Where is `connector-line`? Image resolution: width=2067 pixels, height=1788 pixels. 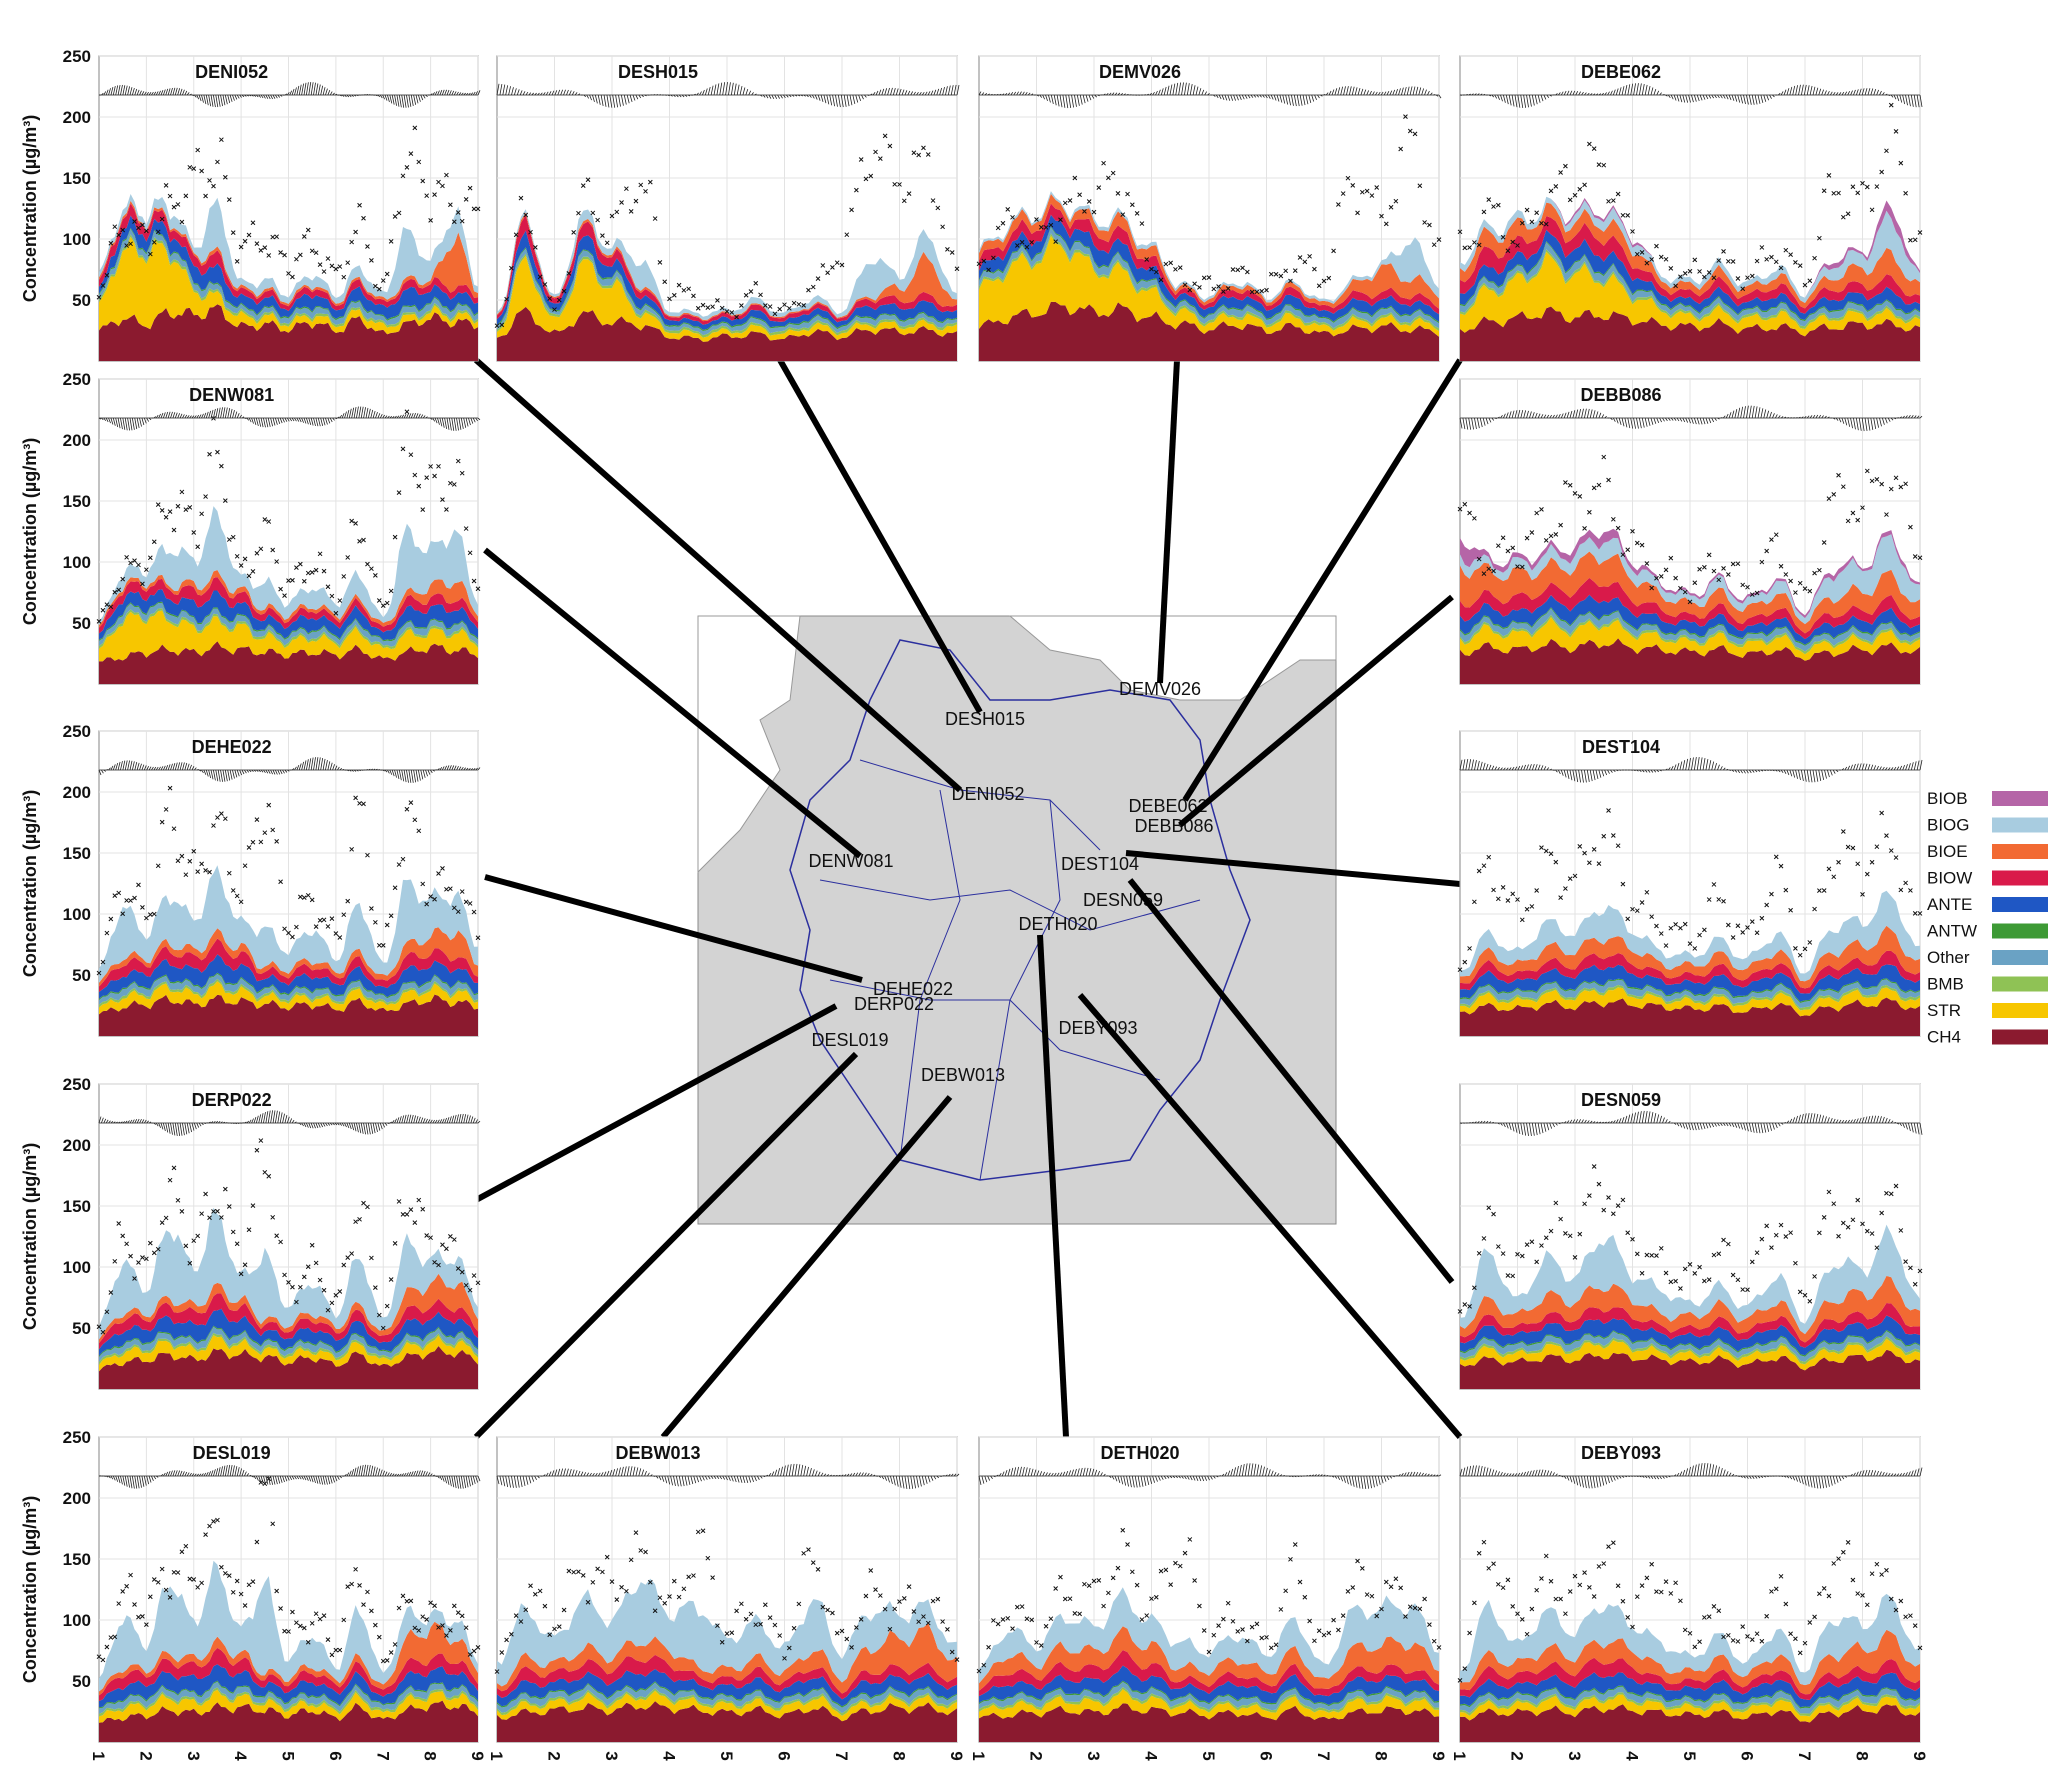 connector-line is located at coordinates (1291, 1081).